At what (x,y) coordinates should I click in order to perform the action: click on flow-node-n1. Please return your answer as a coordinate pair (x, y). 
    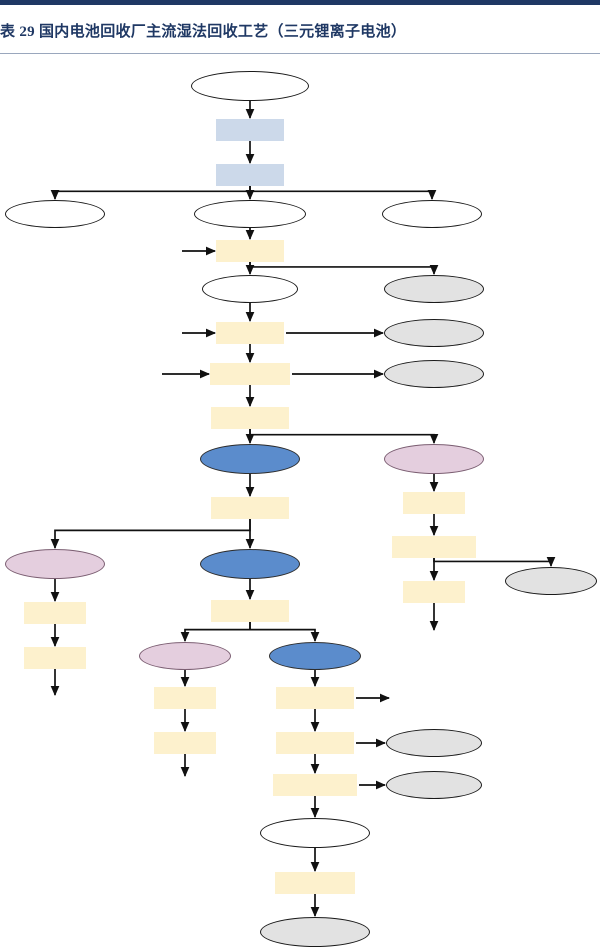
    Looking at the image, I should click on (250, 86).